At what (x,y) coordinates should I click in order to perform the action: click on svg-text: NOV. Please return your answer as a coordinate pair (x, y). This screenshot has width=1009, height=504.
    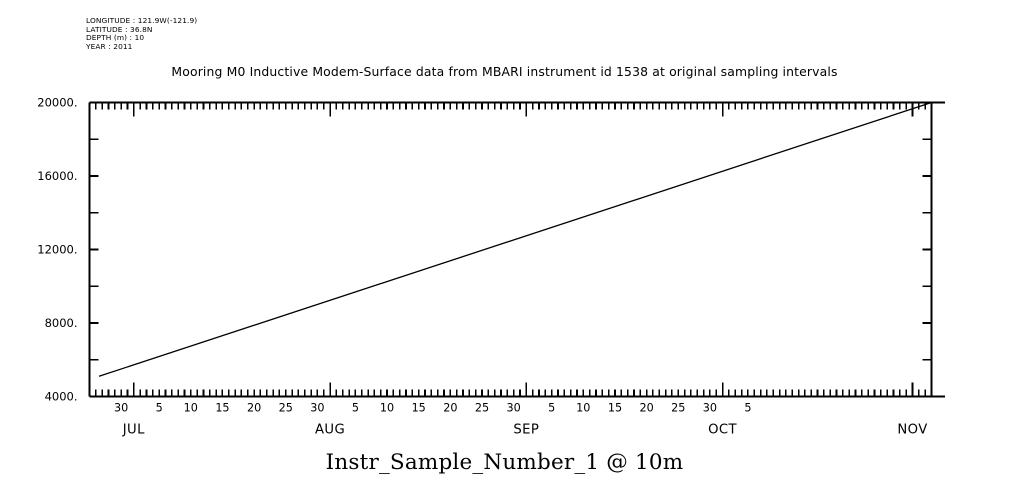
    Looking at the image, I should click on (912, 430).